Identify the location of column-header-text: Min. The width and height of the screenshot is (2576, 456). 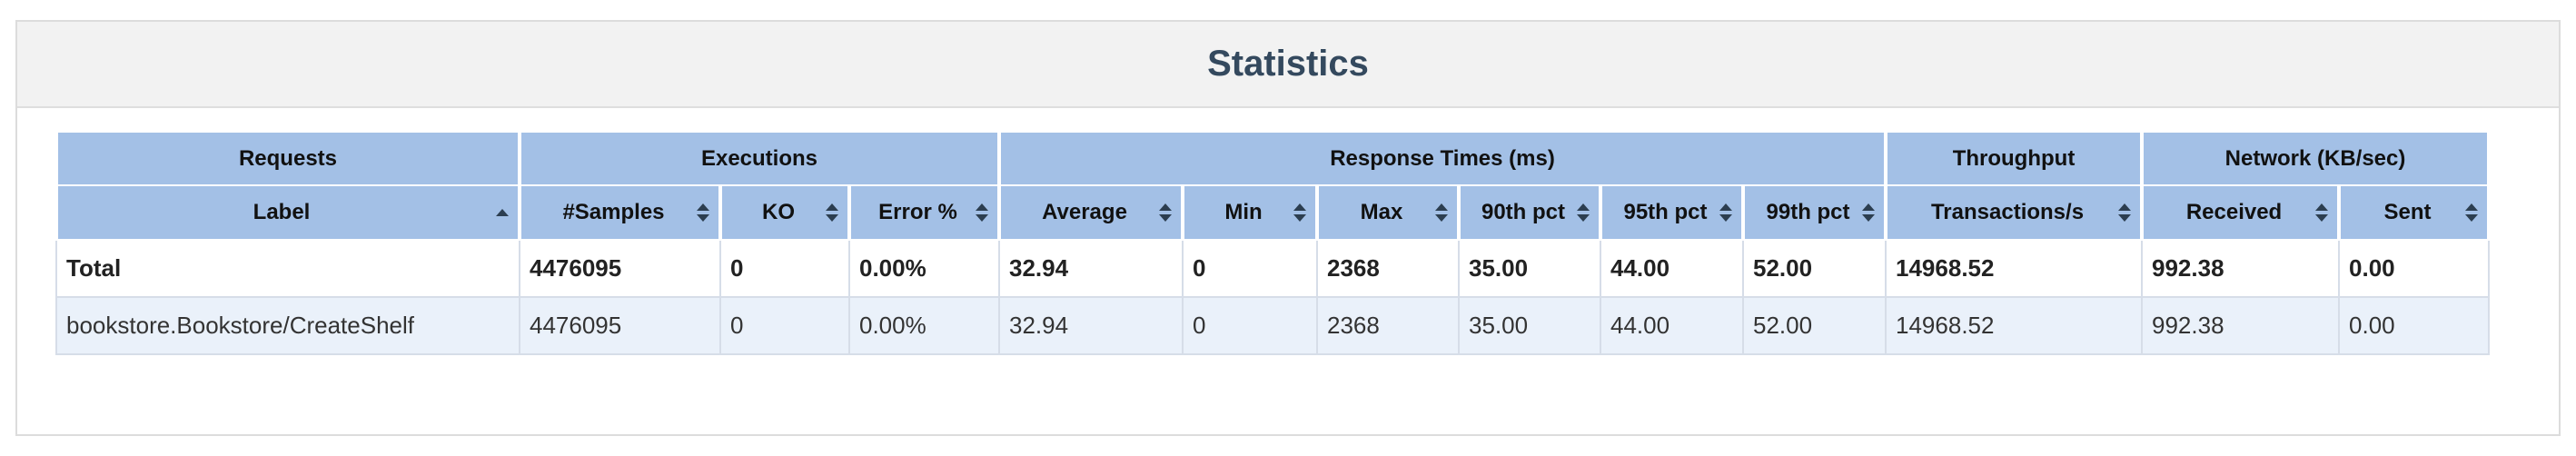
(1243, 212).